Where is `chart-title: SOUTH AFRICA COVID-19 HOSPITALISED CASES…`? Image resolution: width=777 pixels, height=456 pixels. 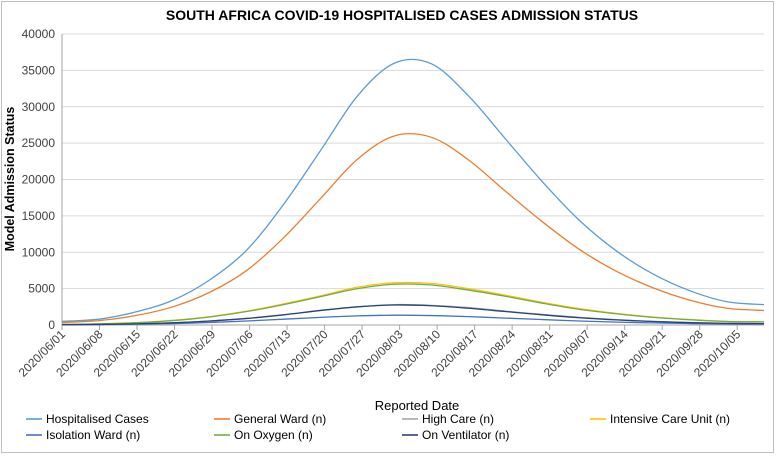 chart-title: SOUTH AFRICA COVID-19 HOSPITALISED CASES… is located at coordinates (402, 15).